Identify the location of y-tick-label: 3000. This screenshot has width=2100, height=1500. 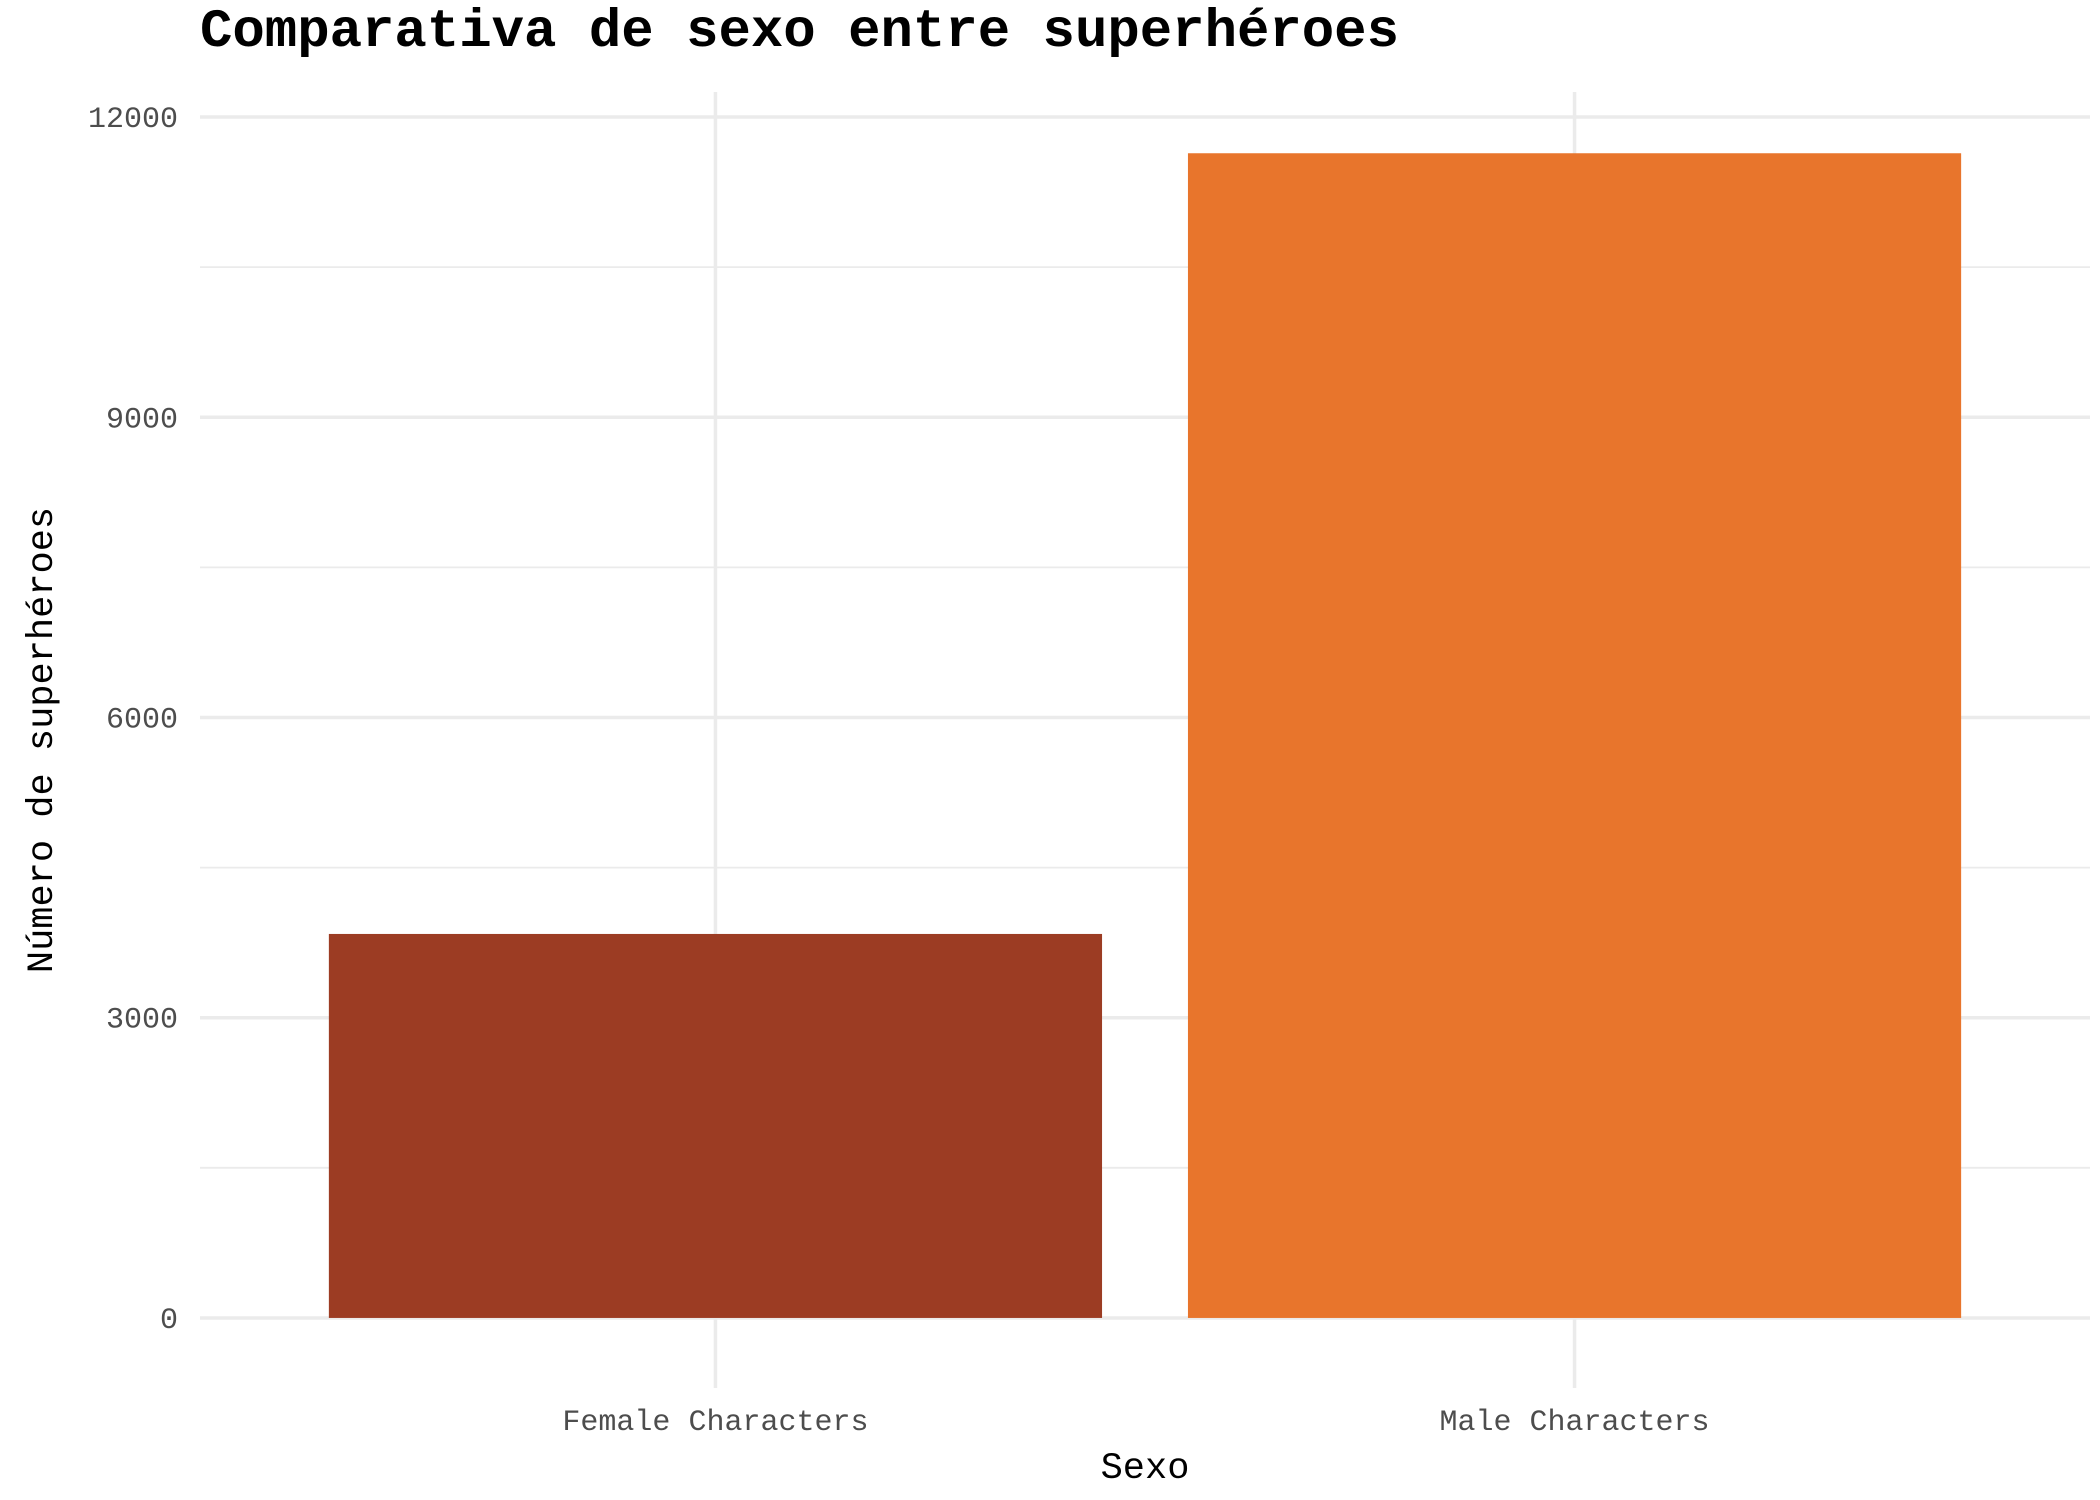
(142, 1021).